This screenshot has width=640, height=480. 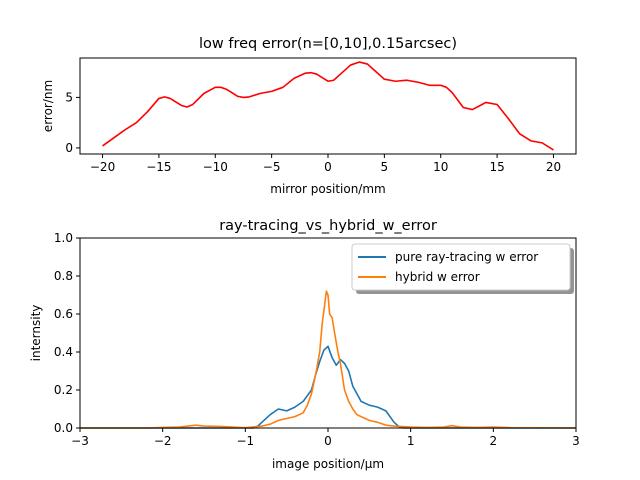 What do you see at coordinates (245, 441) in the screenshot?
I see `x-tick-label: −1` at bounding box center [245, 441].